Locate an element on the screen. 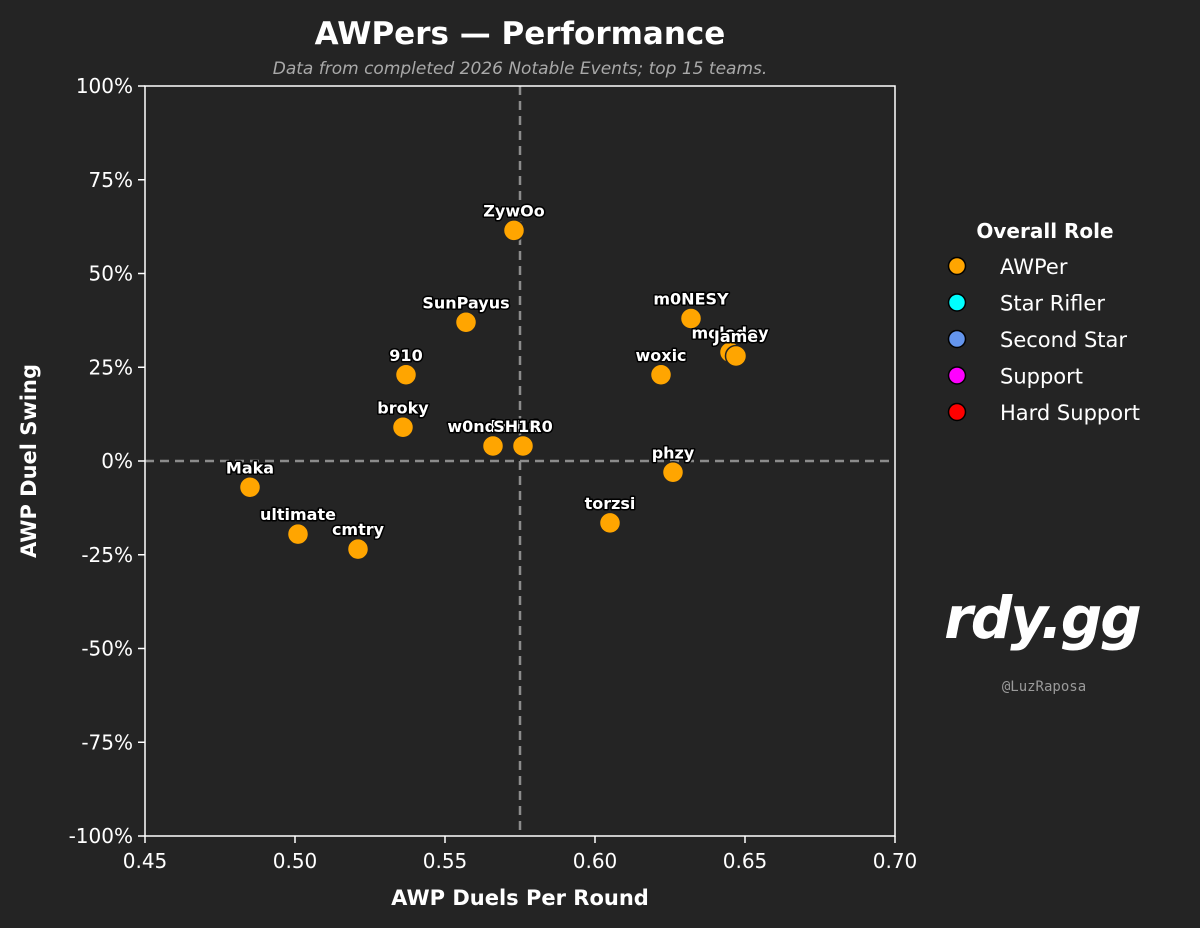 The height and width of the screenshot is (928, 1200). legend-label: AWPer is located at coordinates (1034, 267).